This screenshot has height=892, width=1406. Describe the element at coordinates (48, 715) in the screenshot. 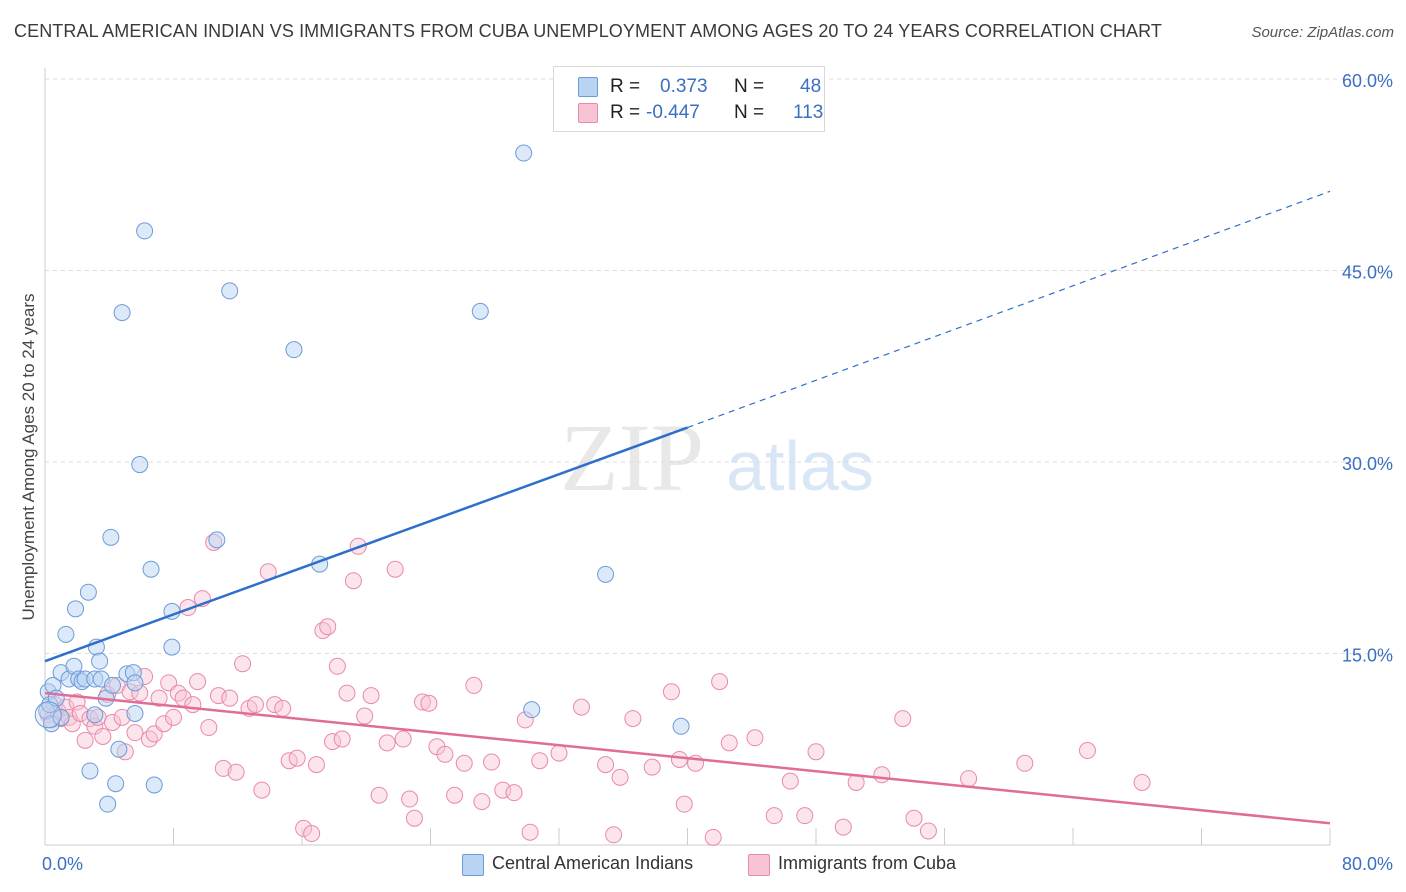

I see `data-point-blue-cluster` at that location.